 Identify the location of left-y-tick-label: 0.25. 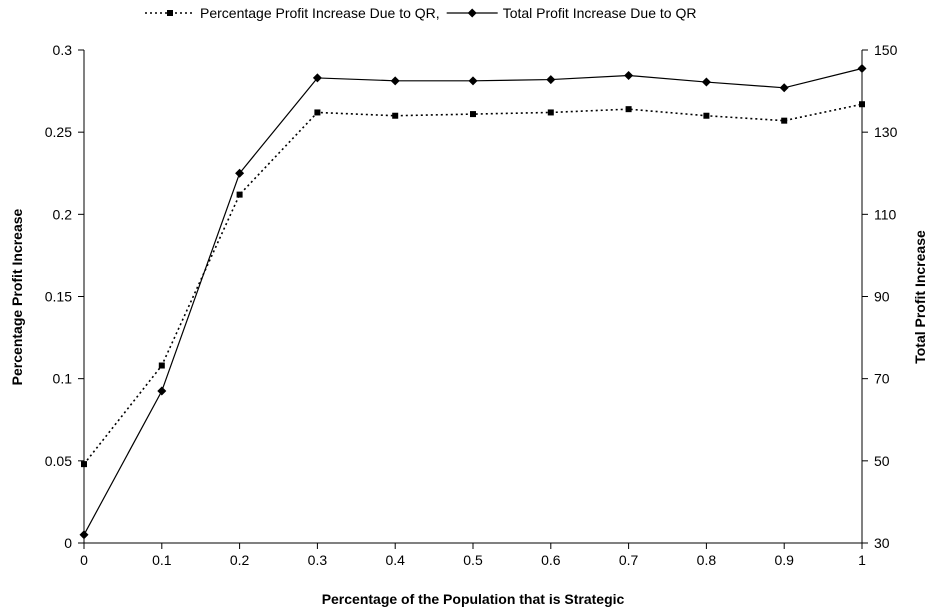
(58, 132).